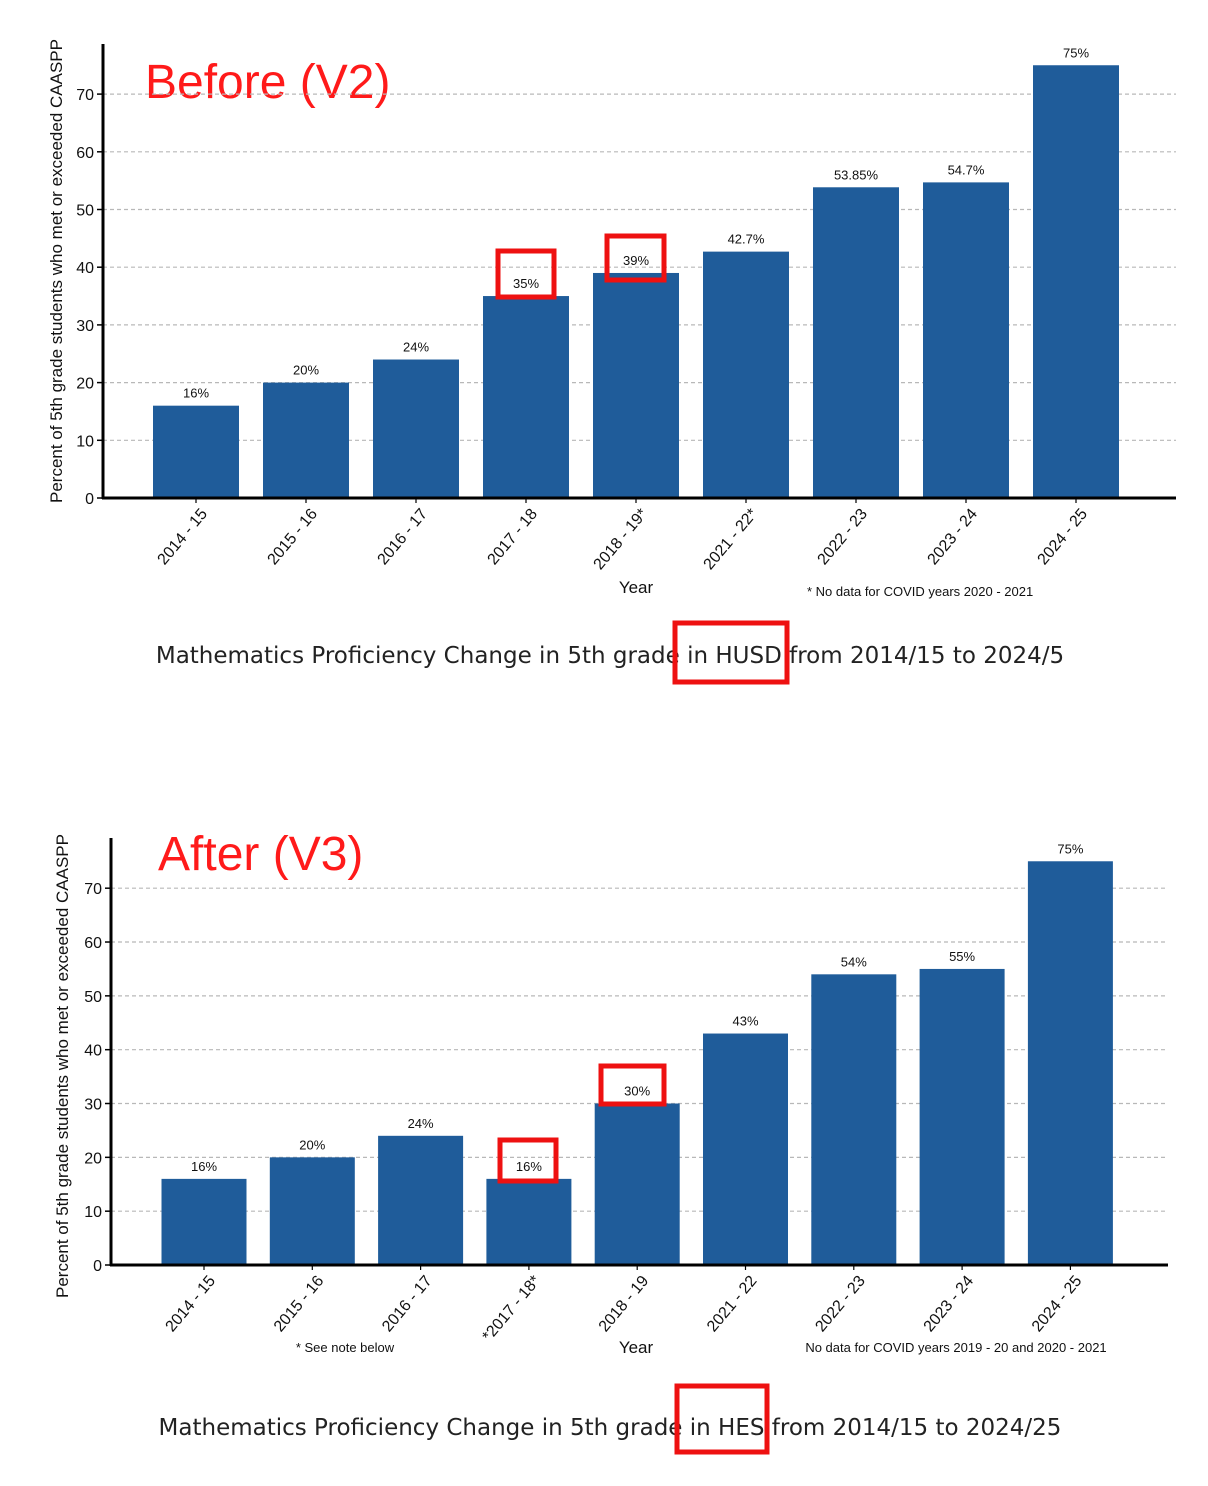 The image size is (1208, 1486). What do you see at coordinates (636, 587) in the screenshot?
I see `x-axis-title-before: Year` at bounding box center [636, 587].